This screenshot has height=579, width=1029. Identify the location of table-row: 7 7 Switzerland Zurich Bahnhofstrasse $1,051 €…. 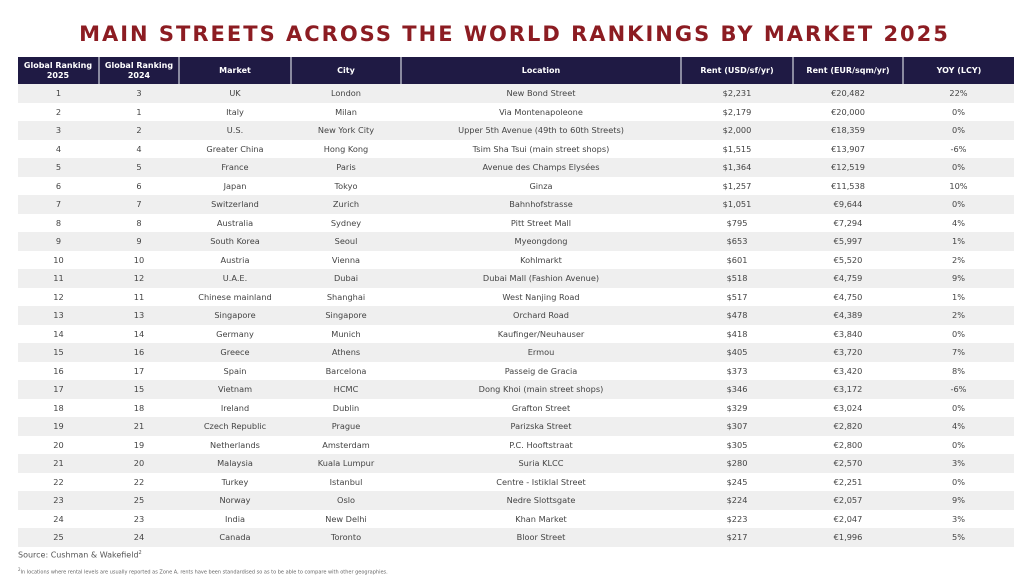
(516, 204).